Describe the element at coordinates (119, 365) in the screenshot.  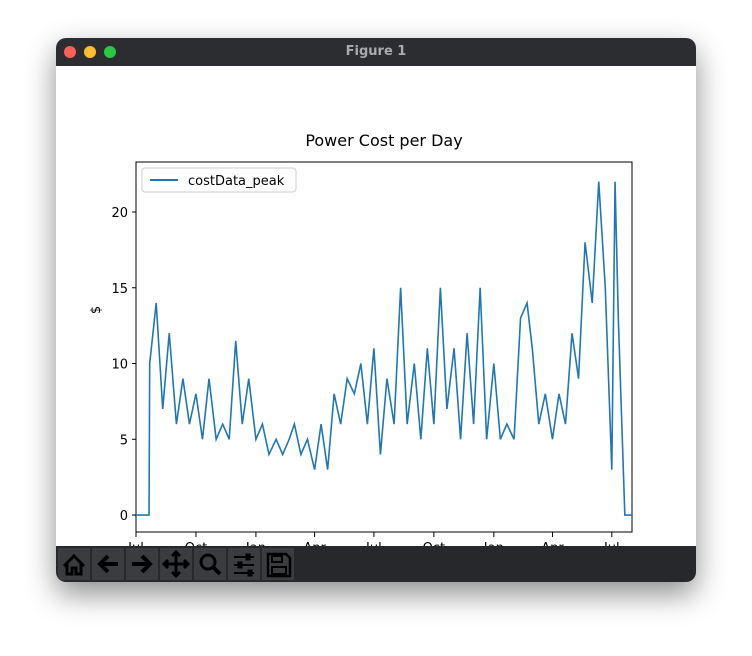
I see `y-tick-label: 10` at that location.